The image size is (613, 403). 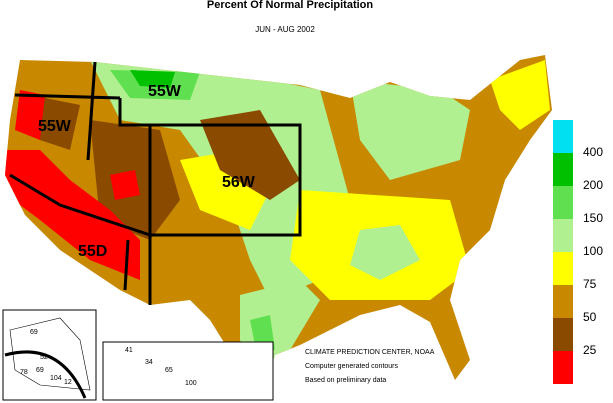 I want to click on title: Percent Of Normal Precipitation, so click(x=290, y=5).